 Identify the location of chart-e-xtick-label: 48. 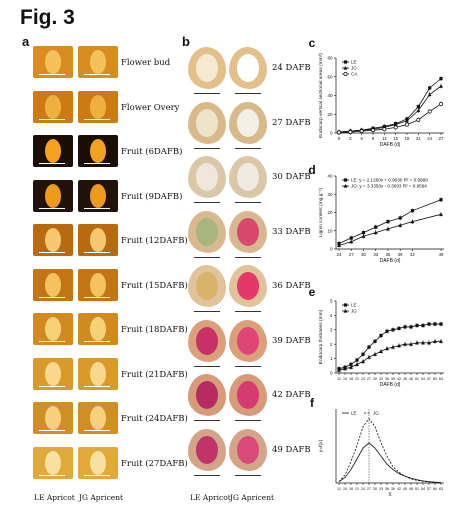
(411, 379).